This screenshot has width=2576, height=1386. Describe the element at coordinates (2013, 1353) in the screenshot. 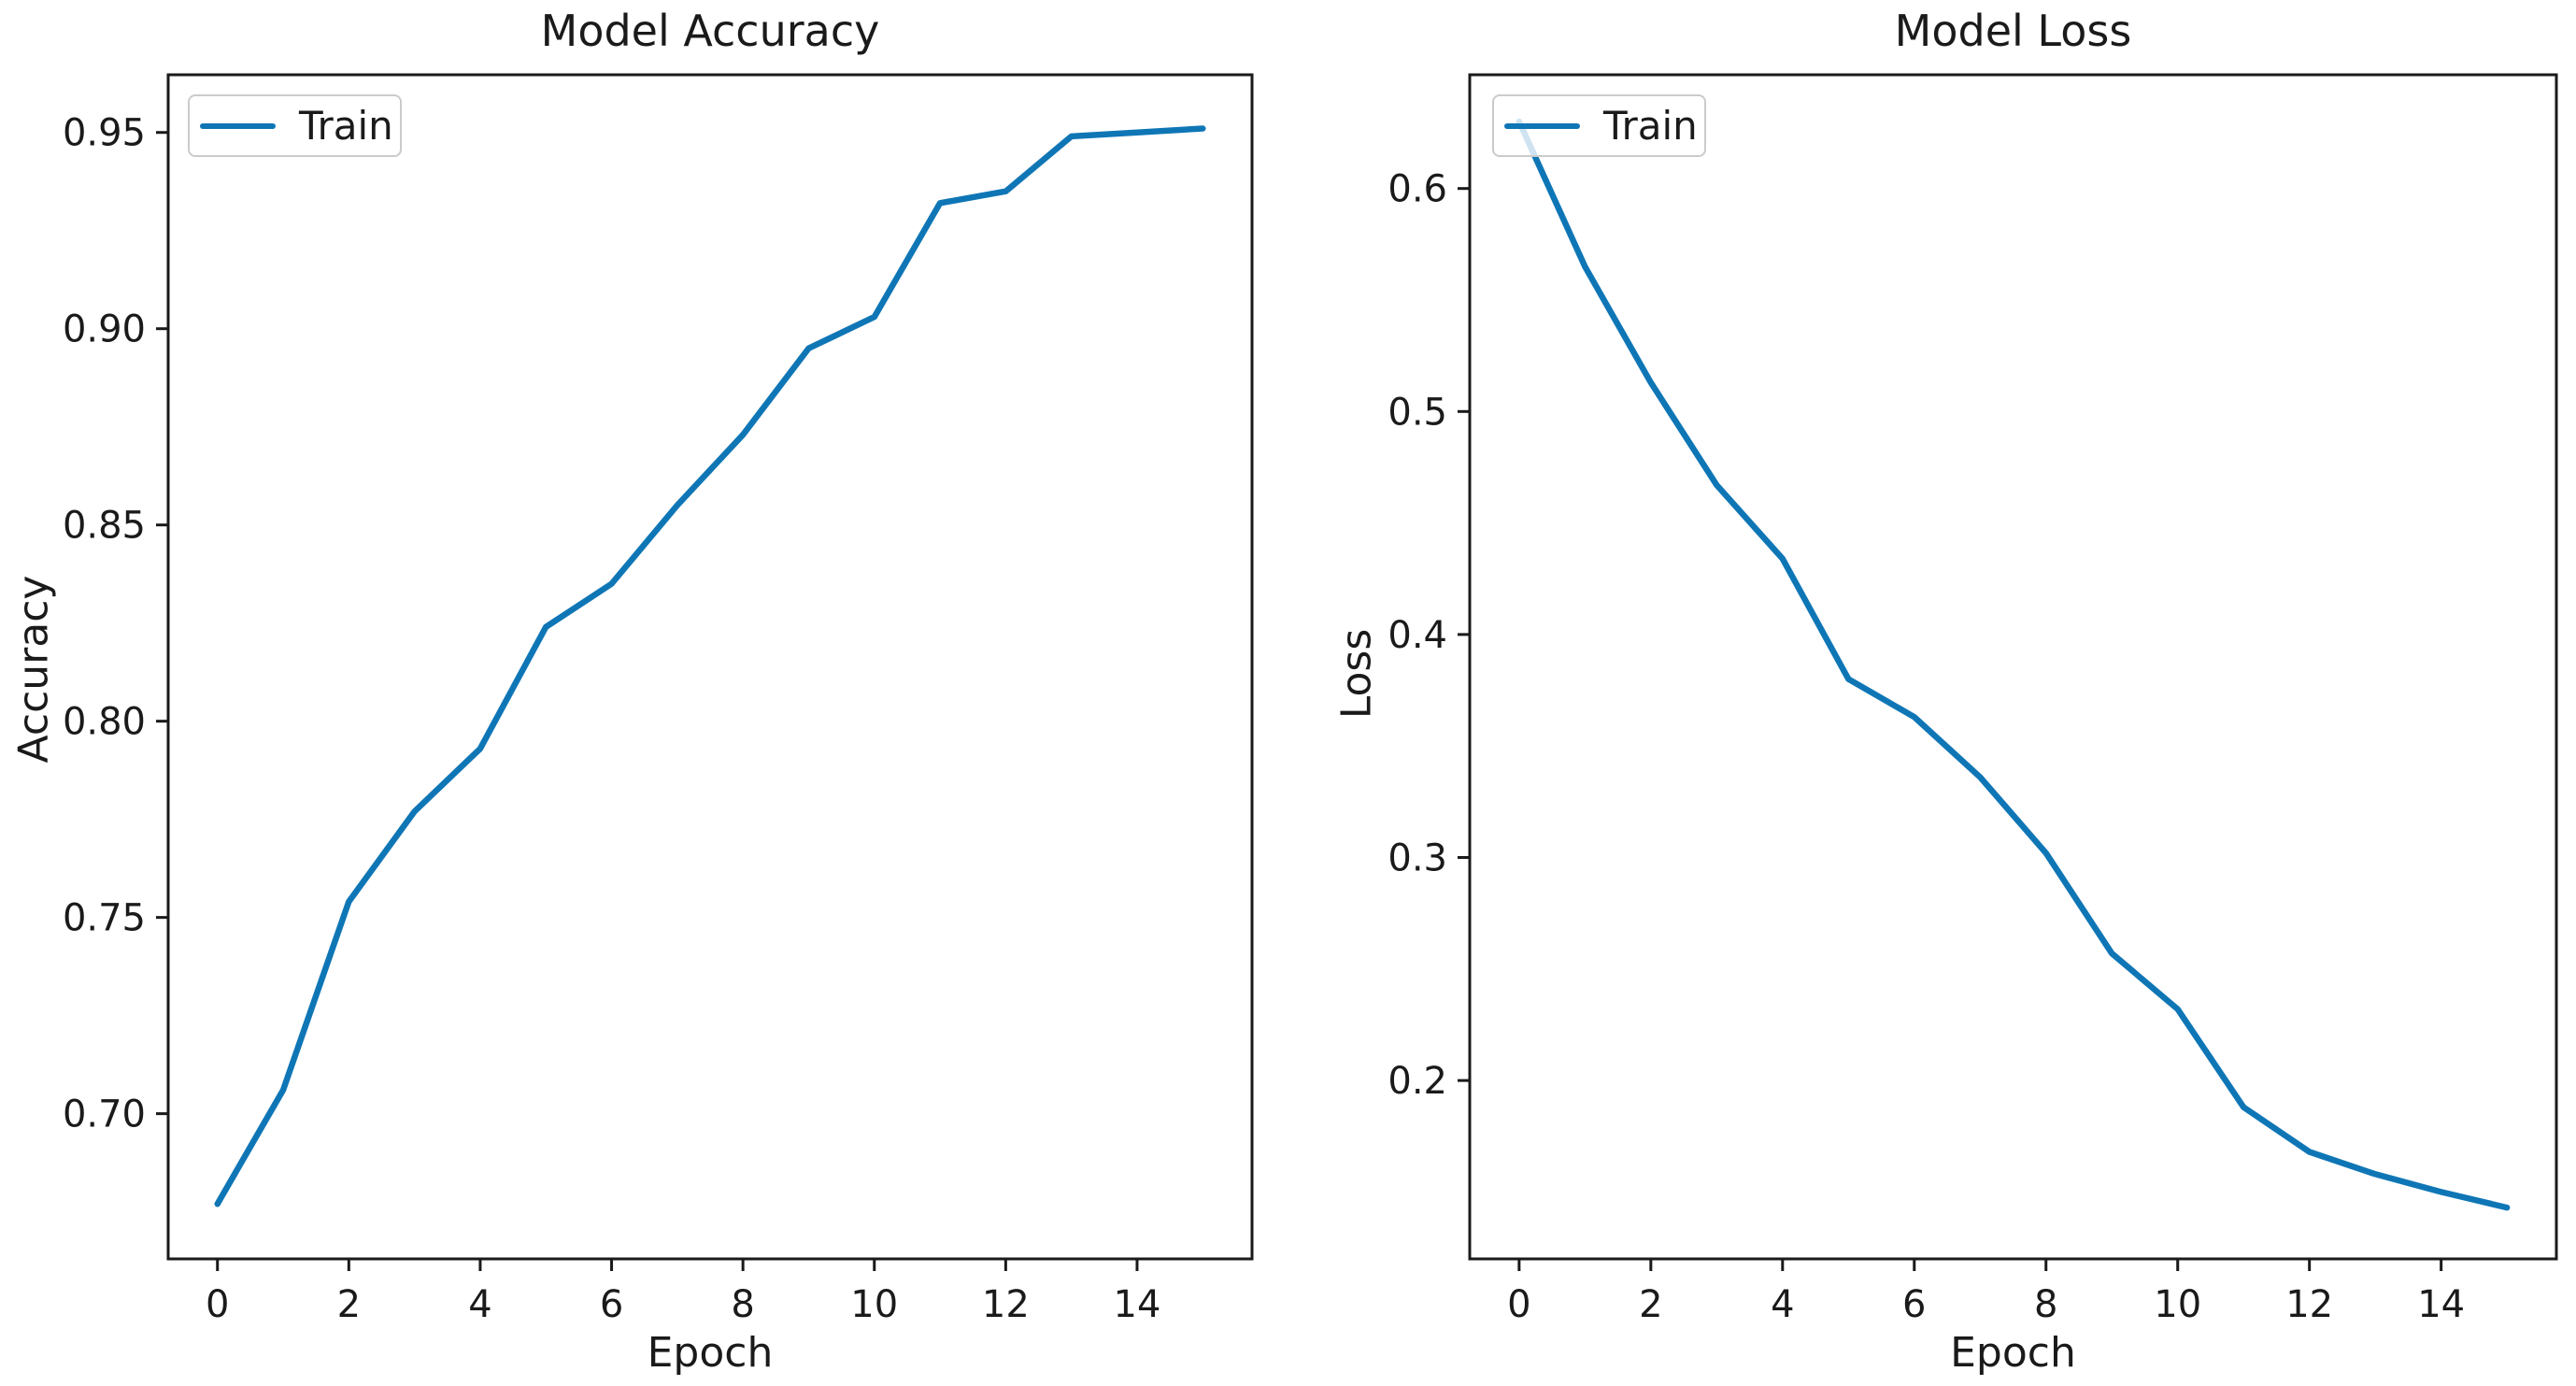

I see `loss-x-axis-label: Epoch` at that location.